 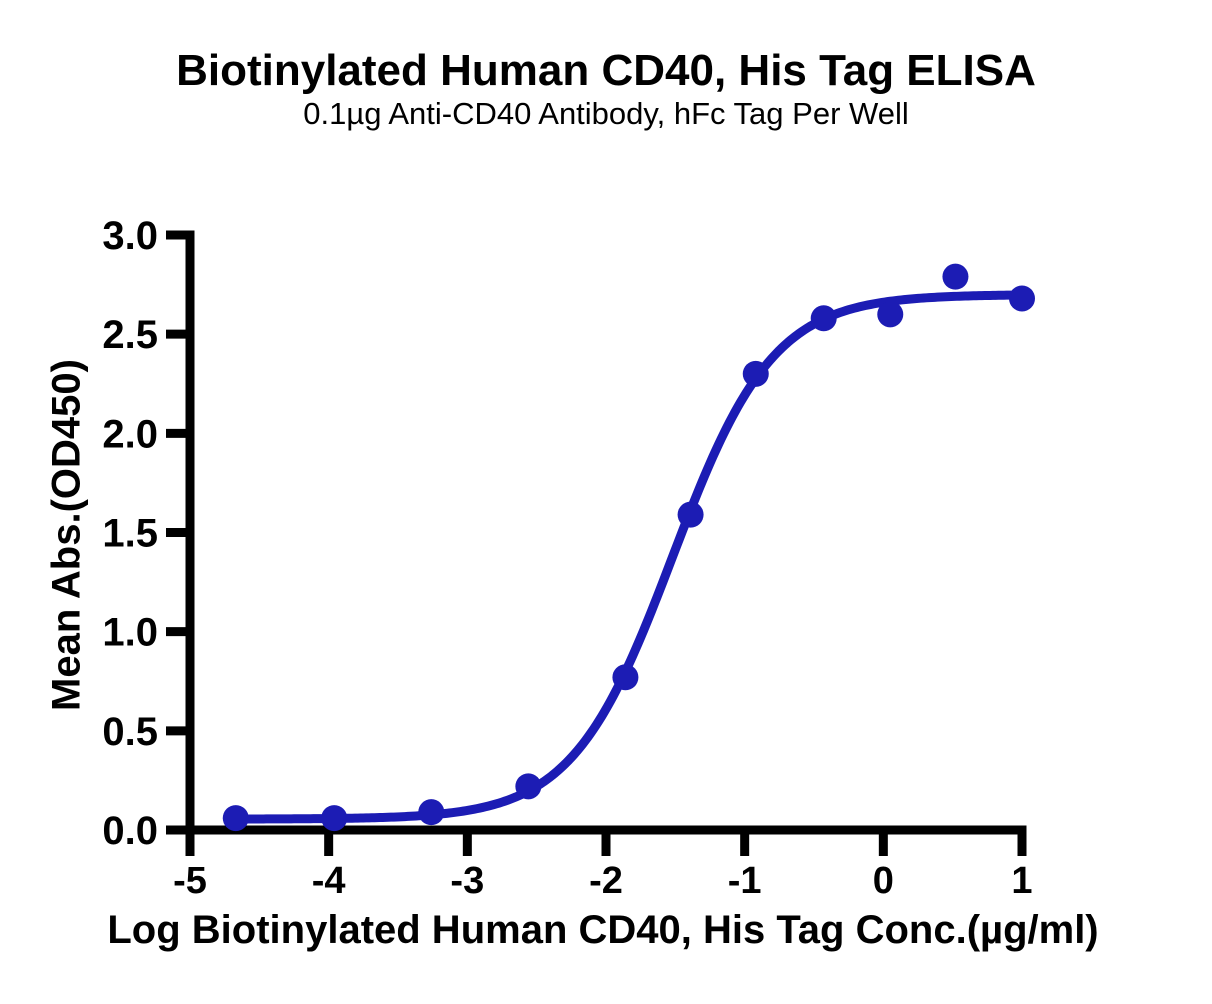 What do you see at coordinates (606, 70) in the screenshot?
I see `chart-title: Biotinylated Human CD40, His Tag ELISA` at bounding box center [606, 70].